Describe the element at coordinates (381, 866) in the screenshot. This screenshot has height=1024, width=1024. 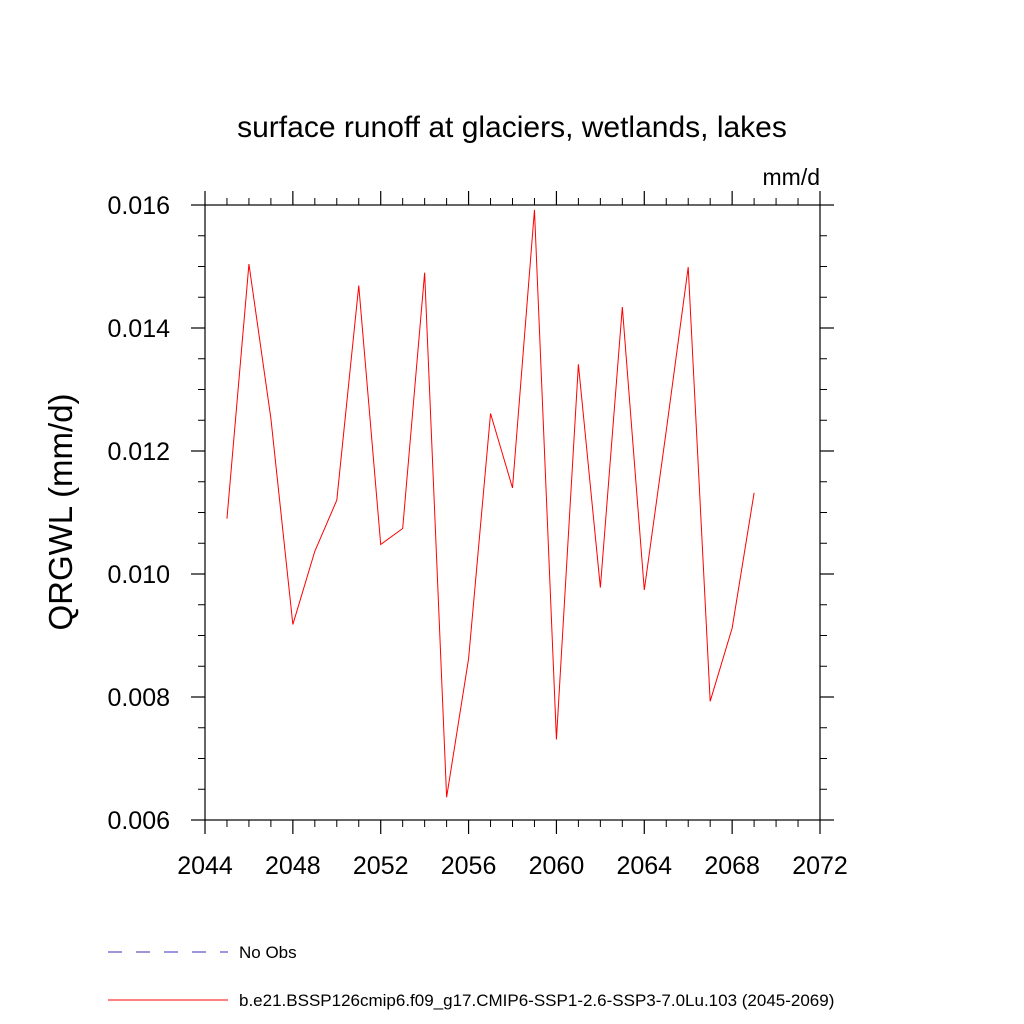
I see `x-tick-label: 2052` at that location.